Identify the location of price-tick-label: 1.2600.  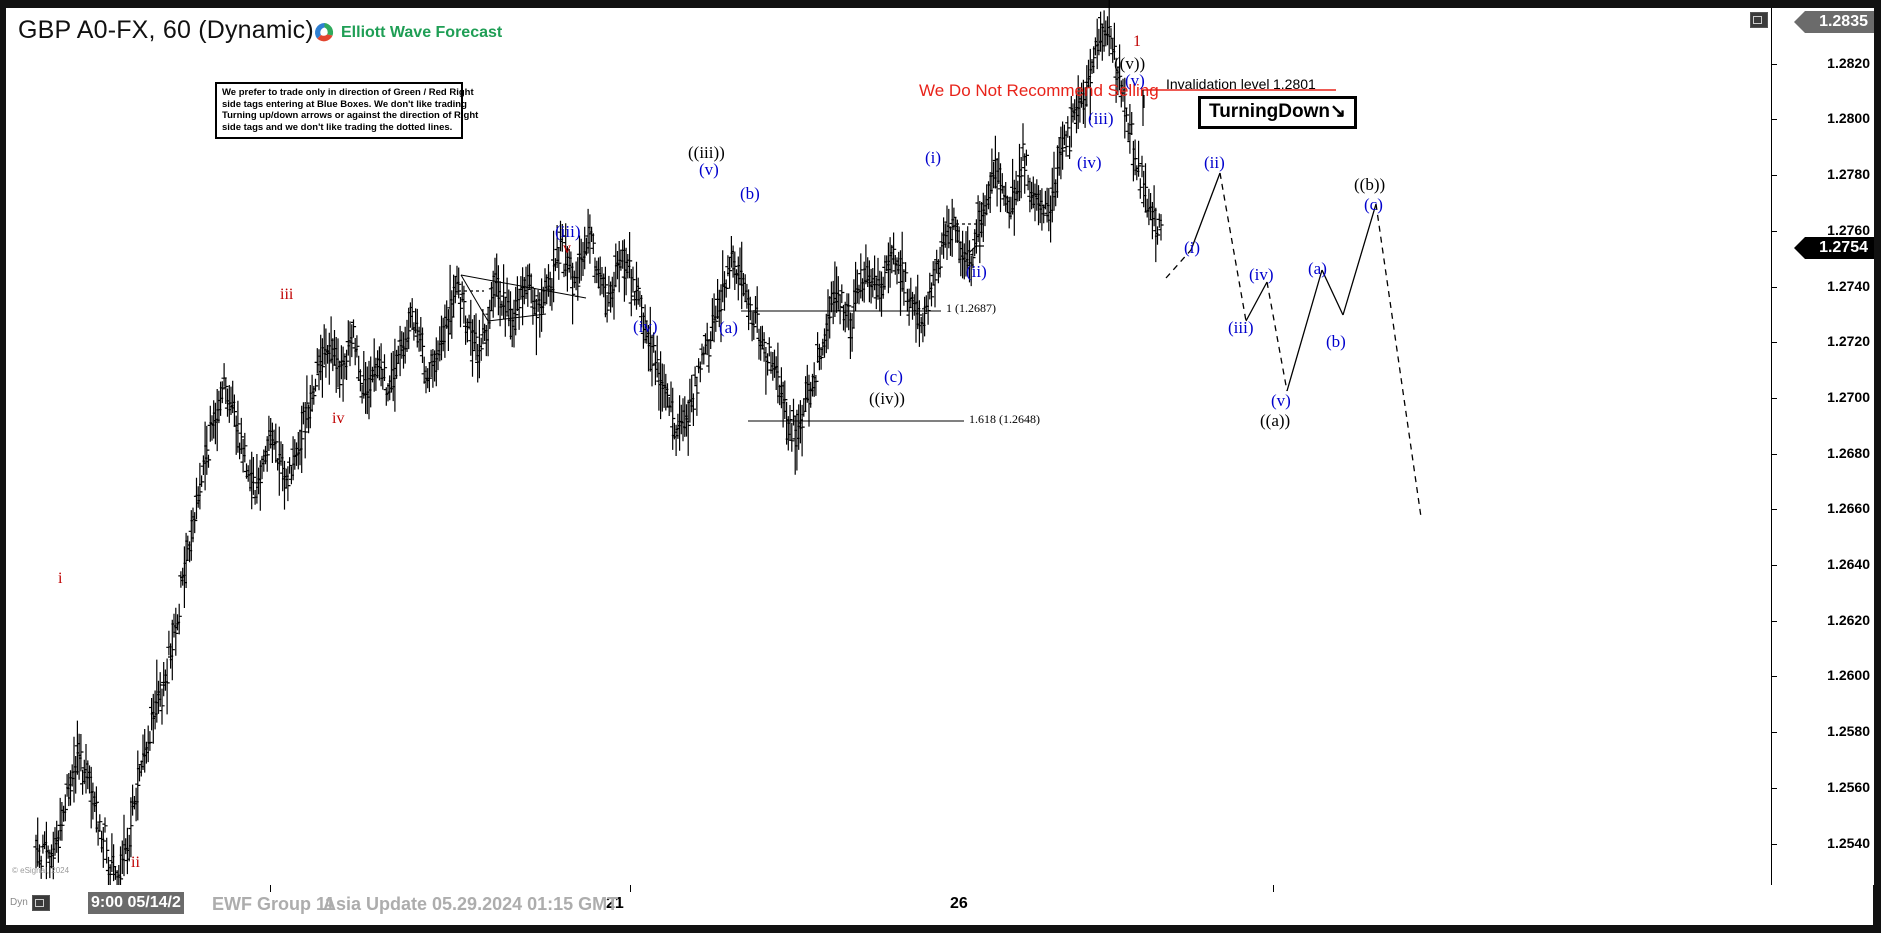
(1848, 675).